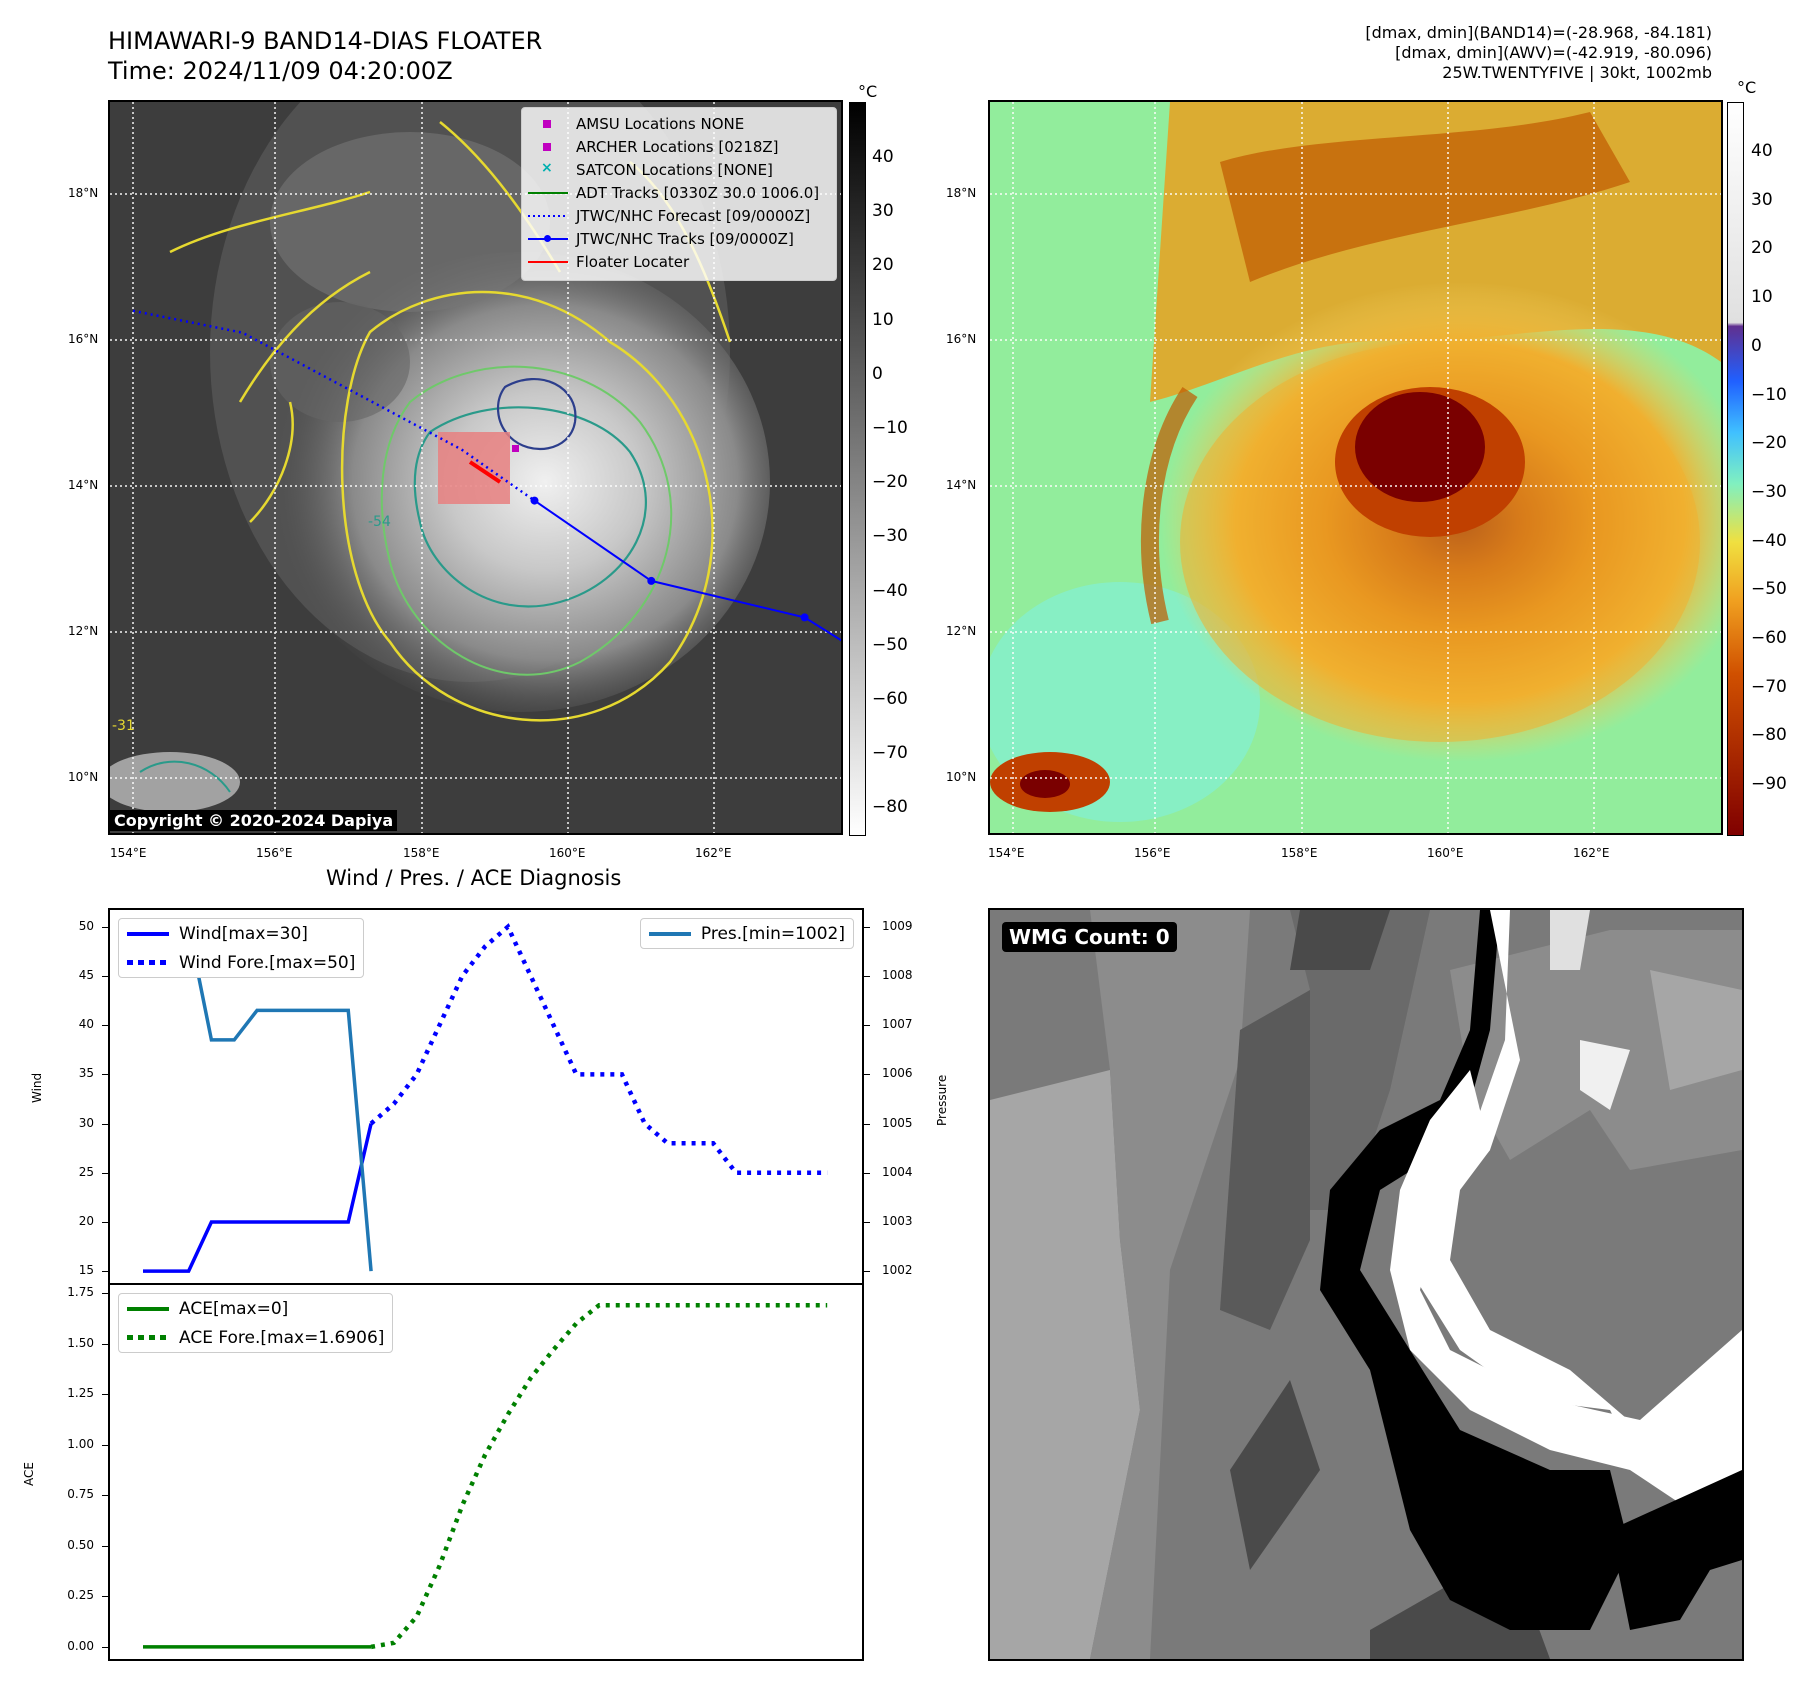  I want to click on colorbar-tick: 10, so click(1762, 297).